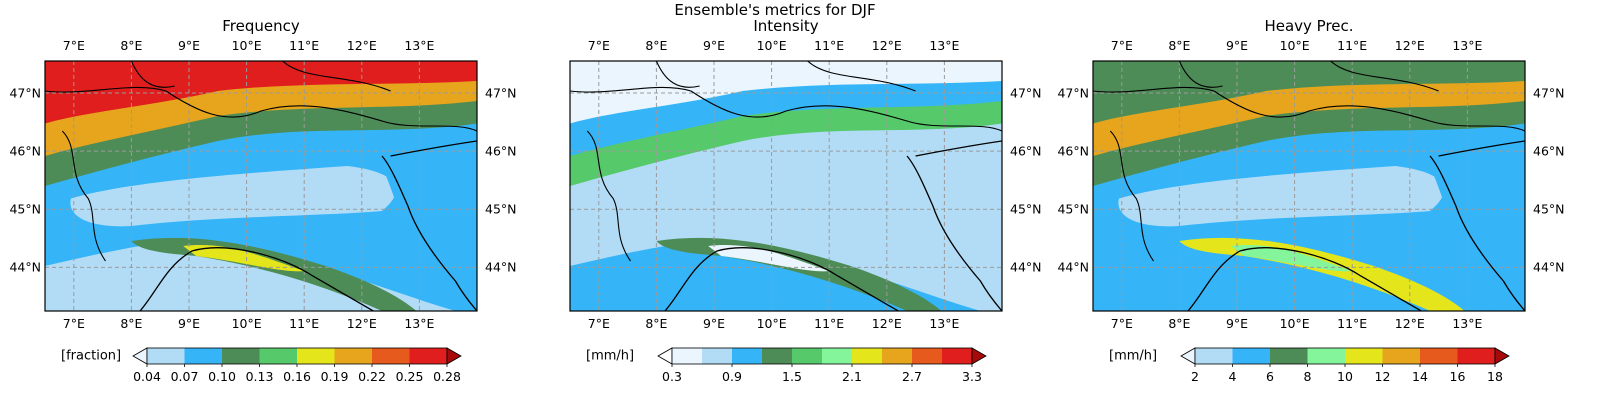 Image resolution: width=1600 pixels, height=400 pixels. I want to click on colorbar-tick-label: 10, so click(1345, 376).